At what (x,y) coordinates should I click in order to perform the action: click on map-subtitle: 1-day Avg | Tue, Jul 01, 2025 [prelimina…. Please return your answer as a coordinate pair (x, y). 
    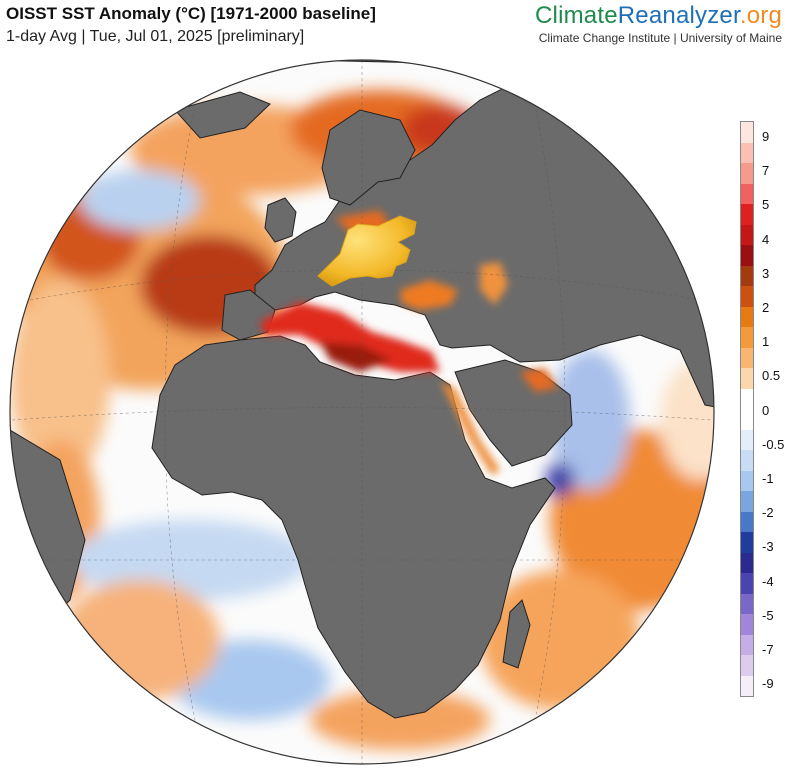
    Looking at the image, I should click on (155, 36).